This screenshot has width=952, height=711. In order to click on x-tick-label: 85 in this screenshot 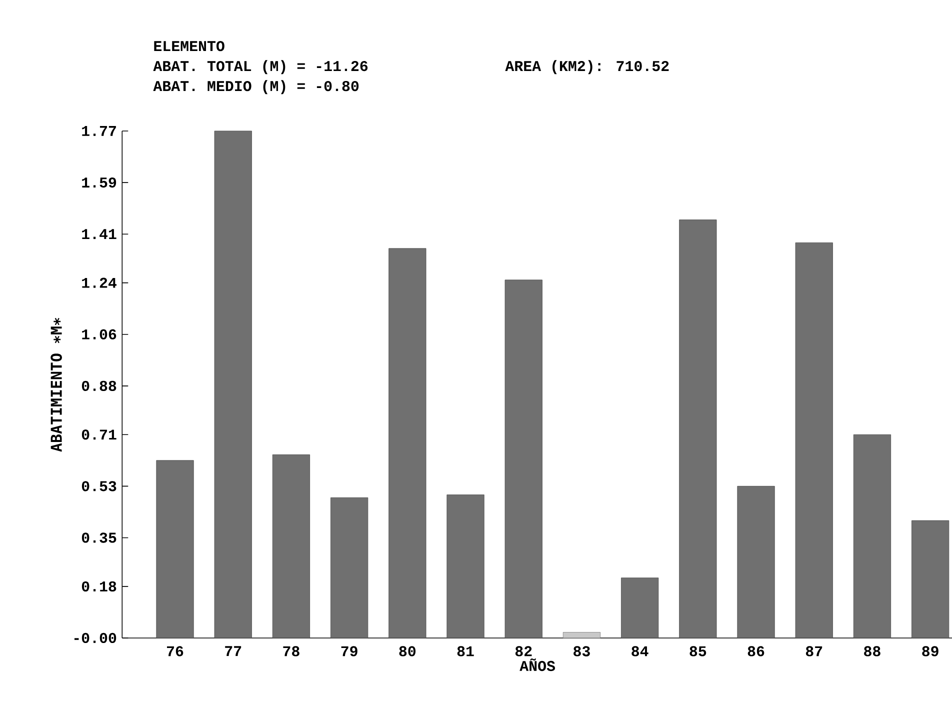, I will do `click(698, 651)`.